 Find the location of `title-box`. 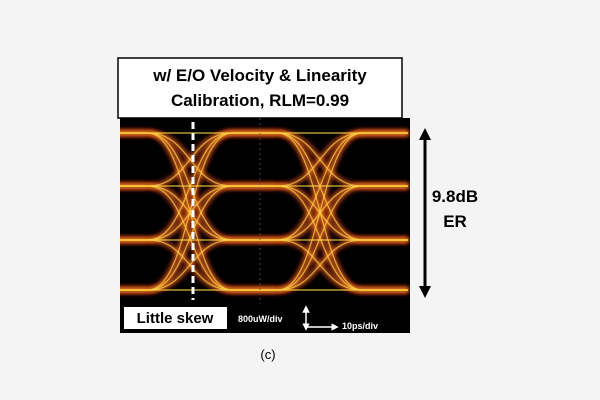

title-box is located at coordinates (260, 88).